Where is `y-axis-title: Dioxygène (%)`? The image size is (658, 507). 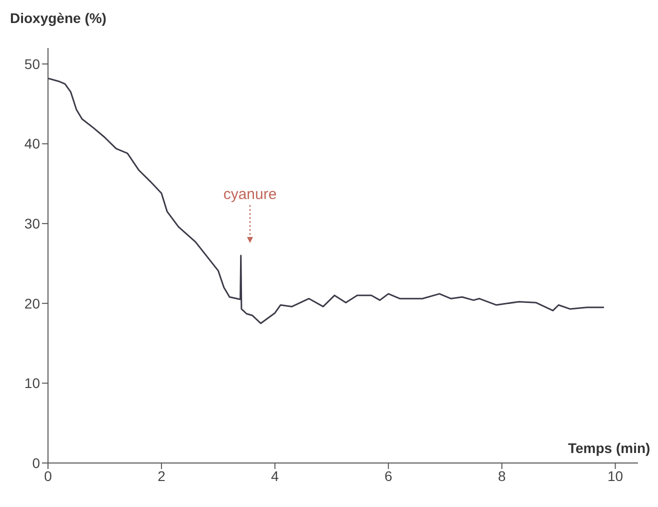 y-axis-title: Dioxygène (%) is located at coordinates (58, 18).